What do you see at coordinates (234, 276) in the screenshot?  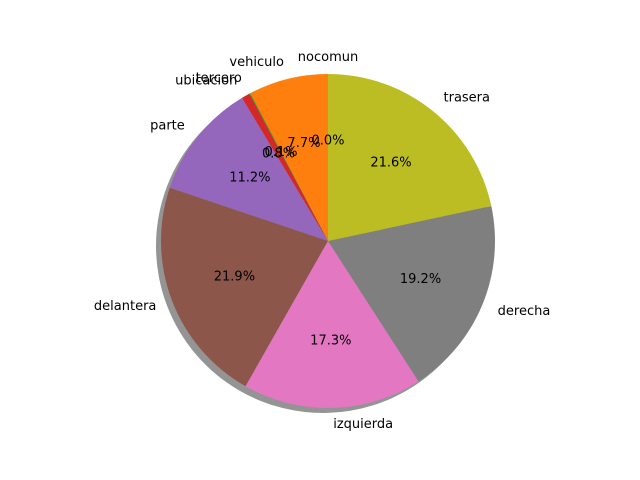 I see `slice-percent-delantera: 21.9%` at bounding box center [234, 276].